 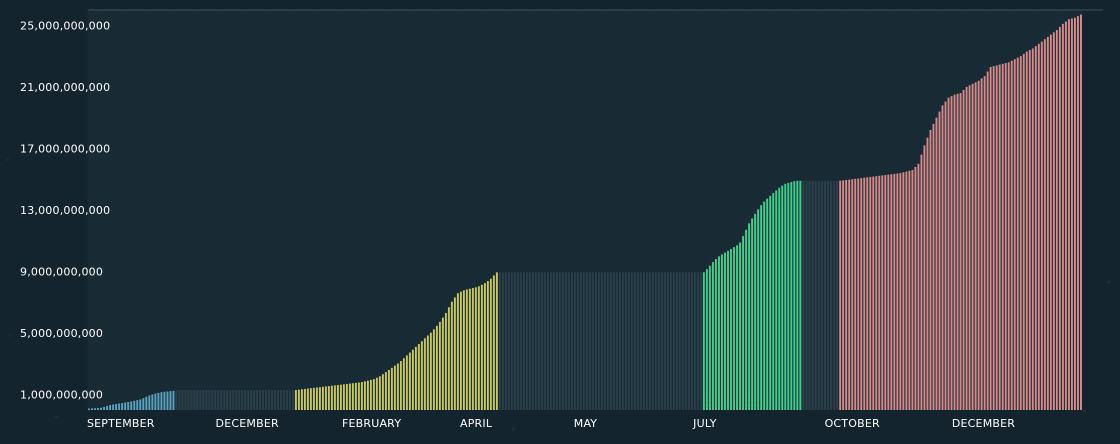 I want to click on y-tick-label: 17,000,000,000, so click(x=65, y=149).